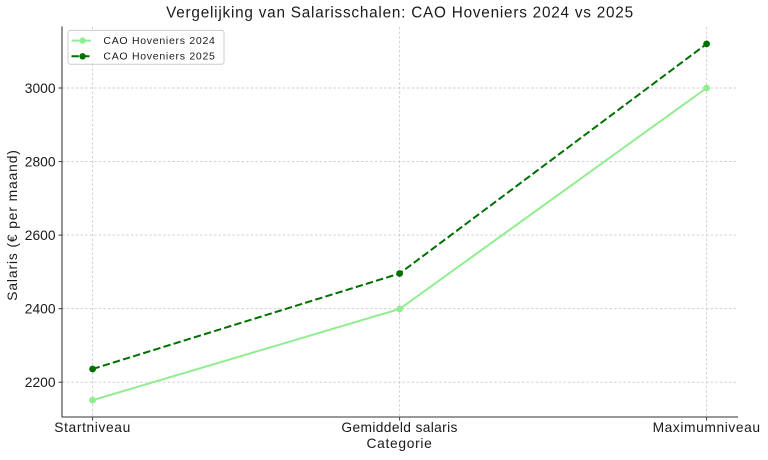  I want to click on svg-text: CAO Hoveniers 2024, so click(159, 41).